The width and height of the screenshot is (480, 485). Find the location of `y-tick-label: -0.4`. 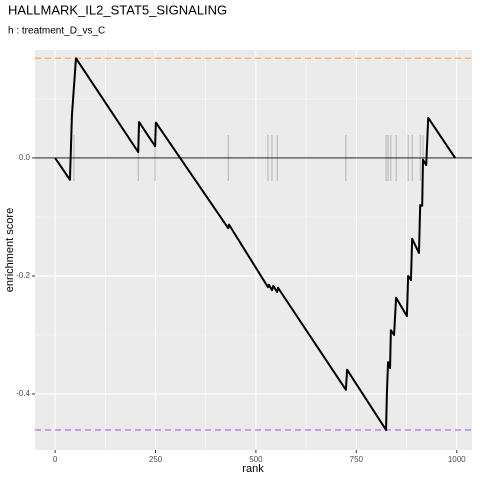

y-tick-label: -0.4 is located at coordinates (23, 393).